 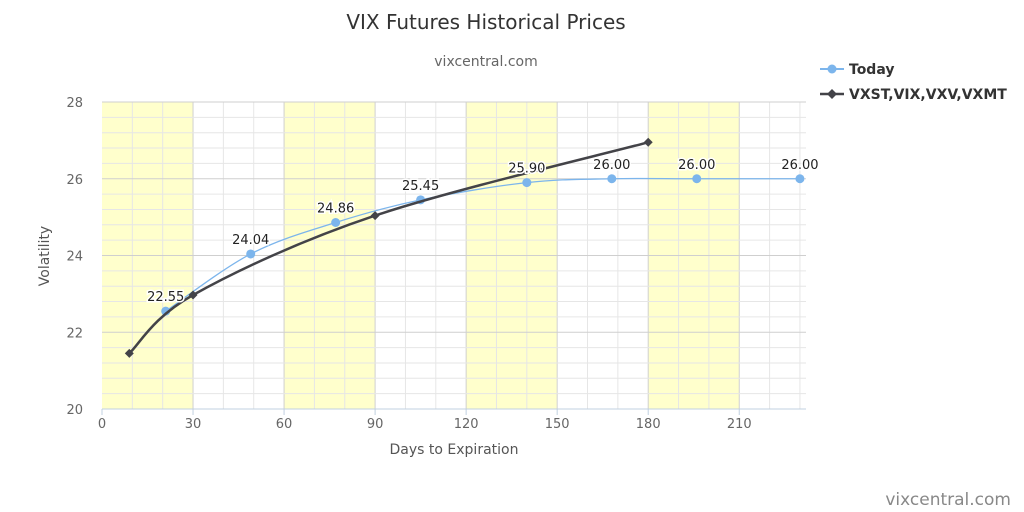 What do you see at coordinates (913, 82) in the screenshot?
I see `legend: Today VXST,VIX,VXV,VXMT` at bounding box center [913, 82].